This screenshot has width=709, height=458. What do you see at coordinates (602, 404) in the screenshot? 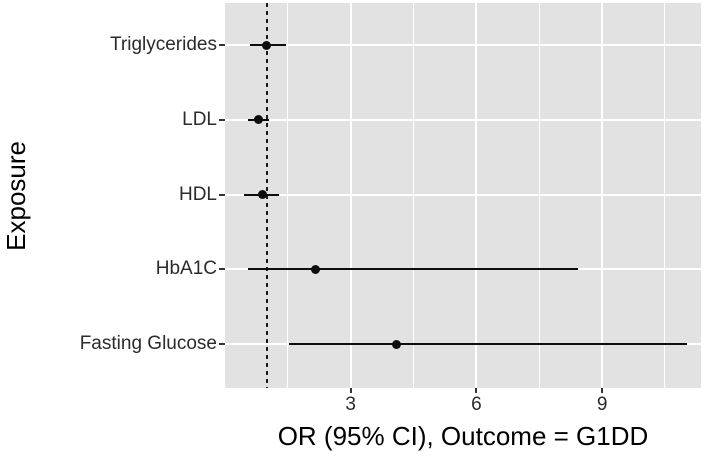
I see `x-tick-label: 9` at bounding box center [602, 404].